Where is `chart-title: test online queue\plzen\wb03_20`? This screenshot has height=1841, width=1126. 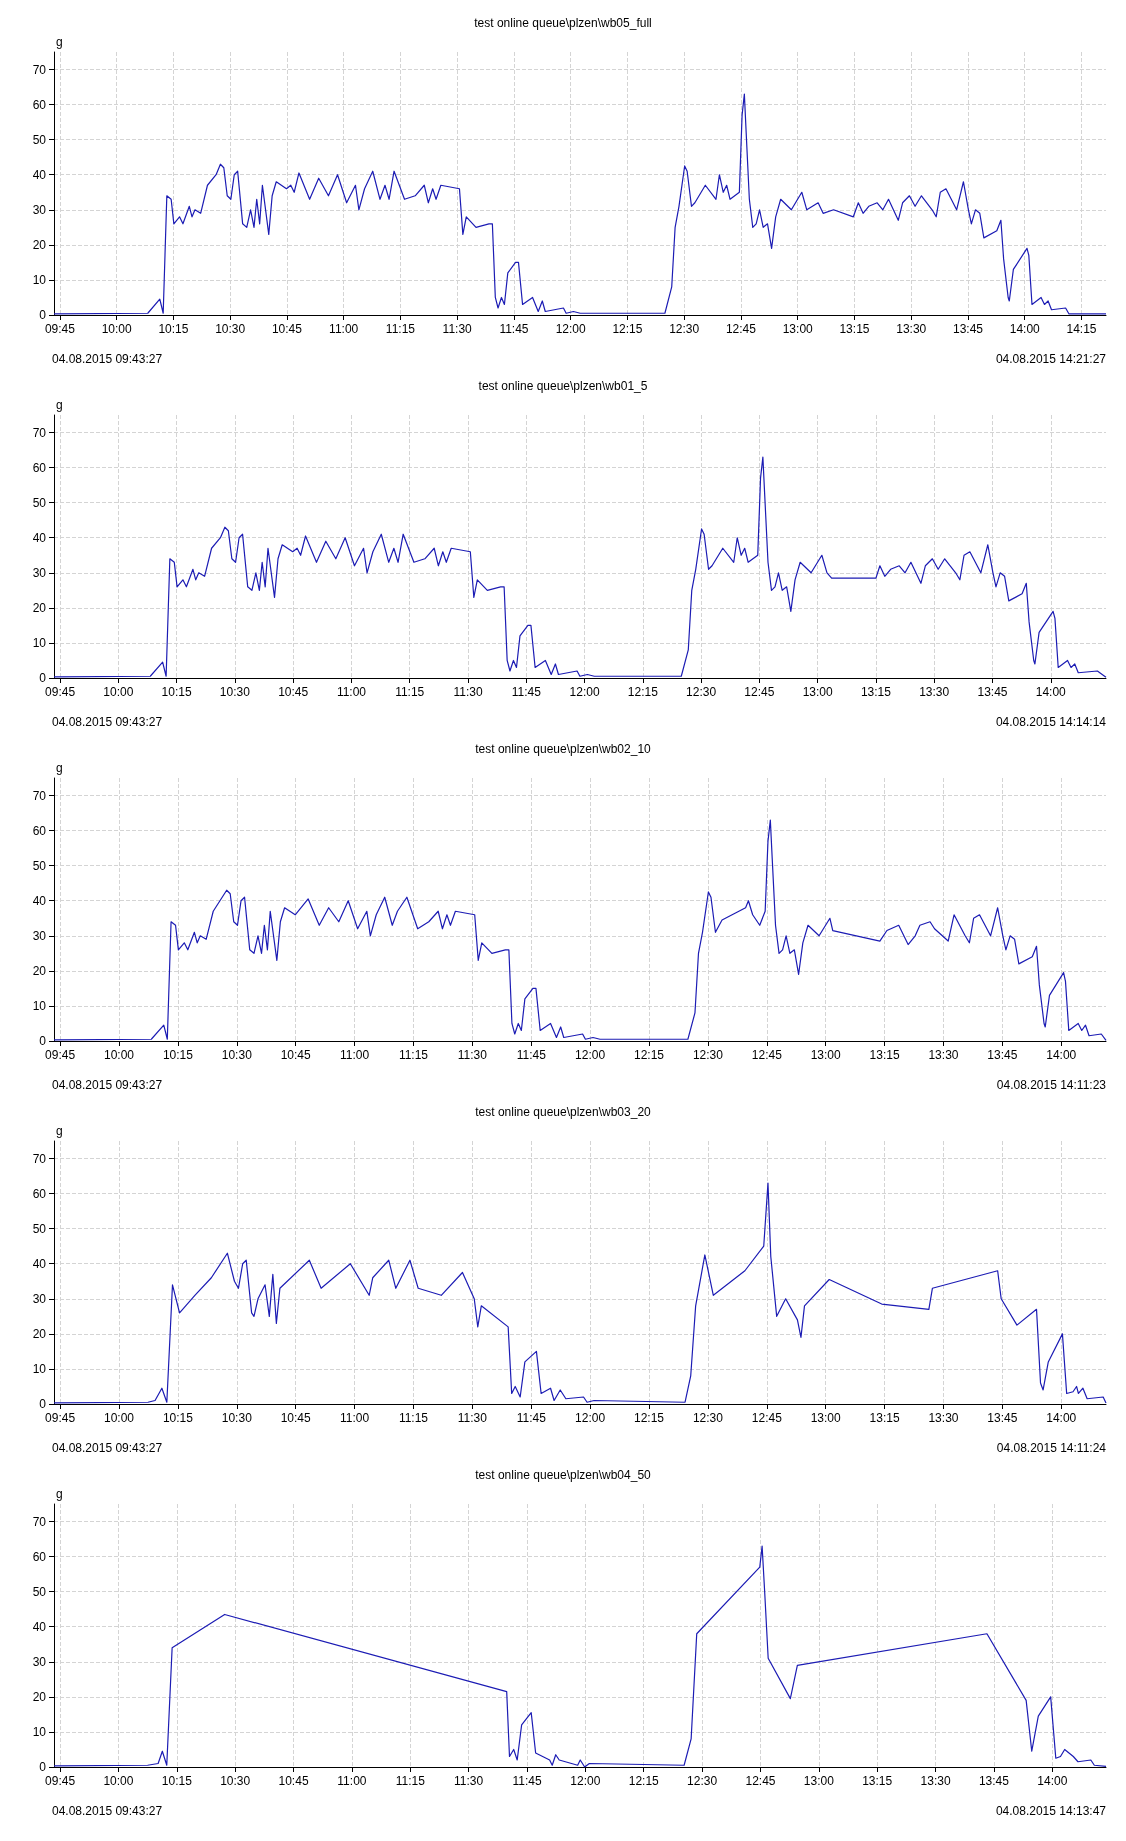
chart-title: test online queue\plzen\wb03_20 is located at coordinates (563, 1112).